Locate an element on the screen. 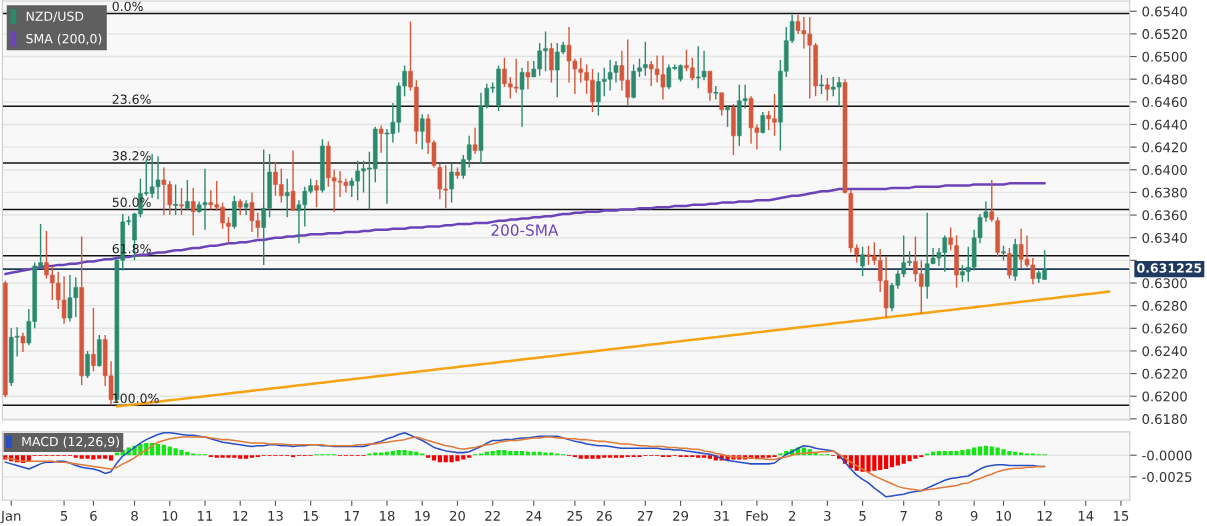 Image resolution: width=1207 pixels, height=526 pixels. annotation: 200-SMA is located at coordinates (525, 230).